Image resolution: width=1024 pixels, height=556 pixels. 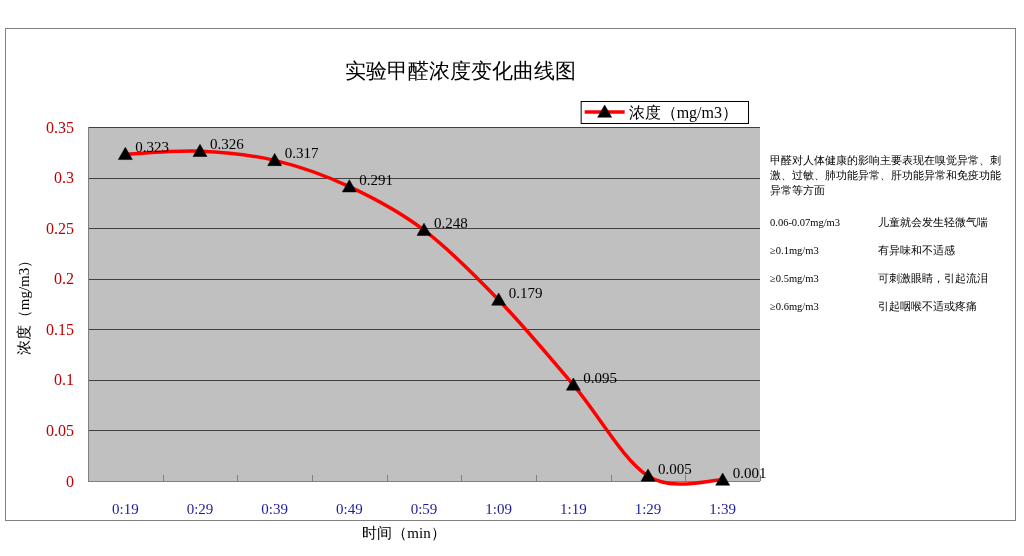 I want to click on data-label: 0.317, so click(x=301, y=153).